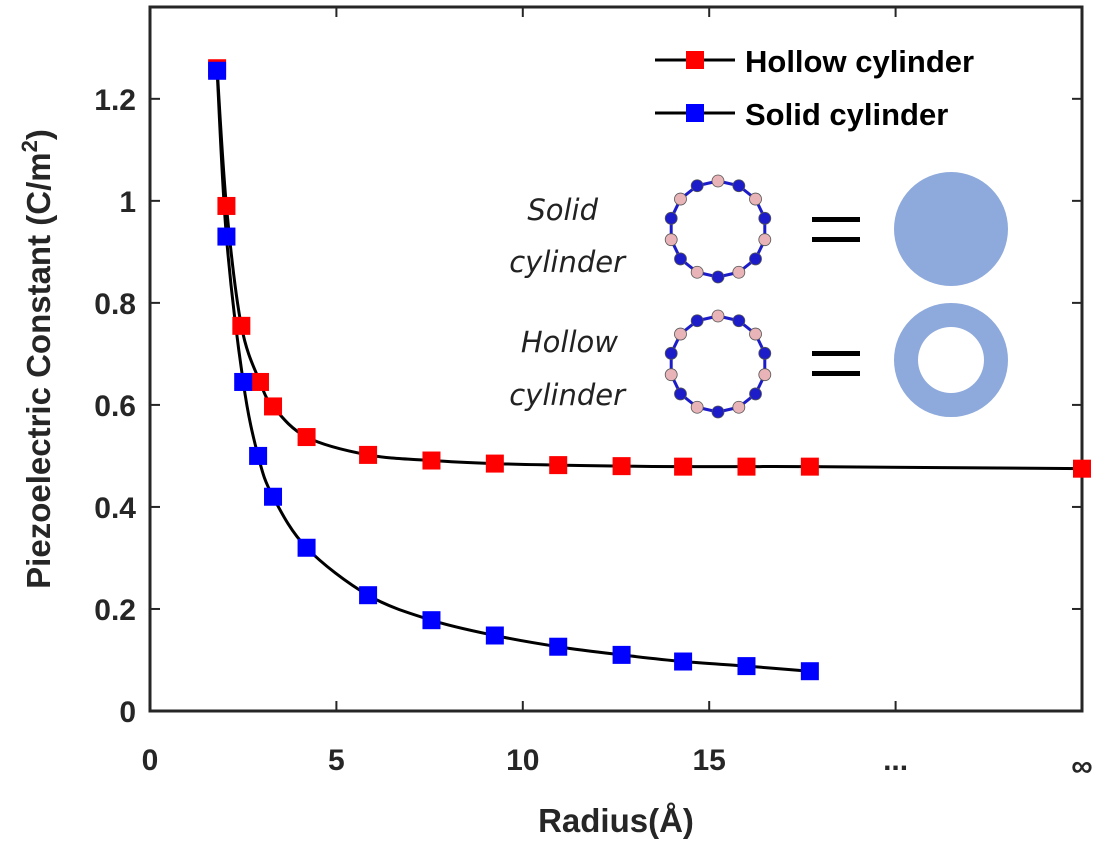  I want to click on y-tick-label: 0.2, so click(115, 610).